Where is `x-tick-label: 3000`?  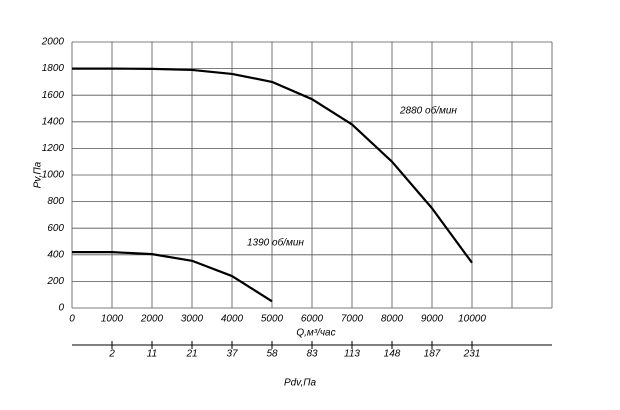
x-tick-label: 3000 is located at coordinates (192, 319).